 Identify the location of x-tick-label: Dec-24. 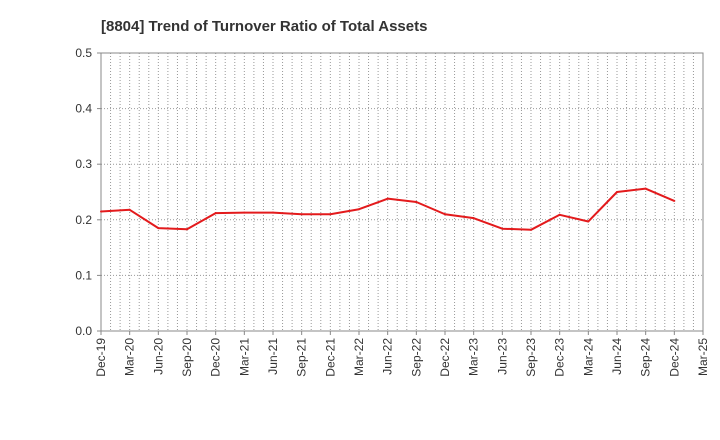
(674, 357).